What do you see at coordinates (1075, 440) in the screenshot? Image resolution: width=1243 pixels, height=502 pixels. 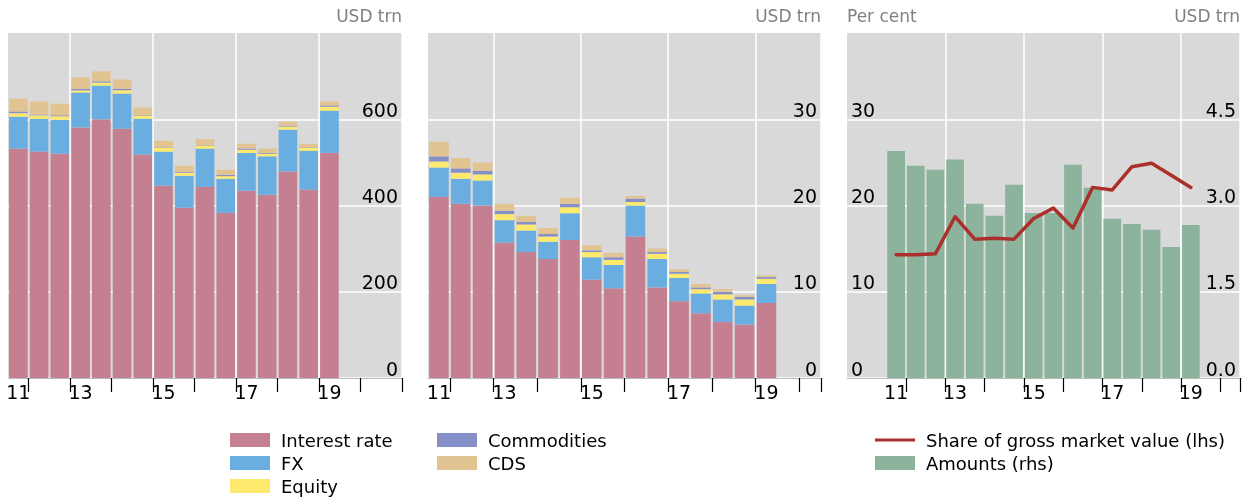 I see `legend-label: Share of gross market value (lhs)` at bounding box center [1075, 440].